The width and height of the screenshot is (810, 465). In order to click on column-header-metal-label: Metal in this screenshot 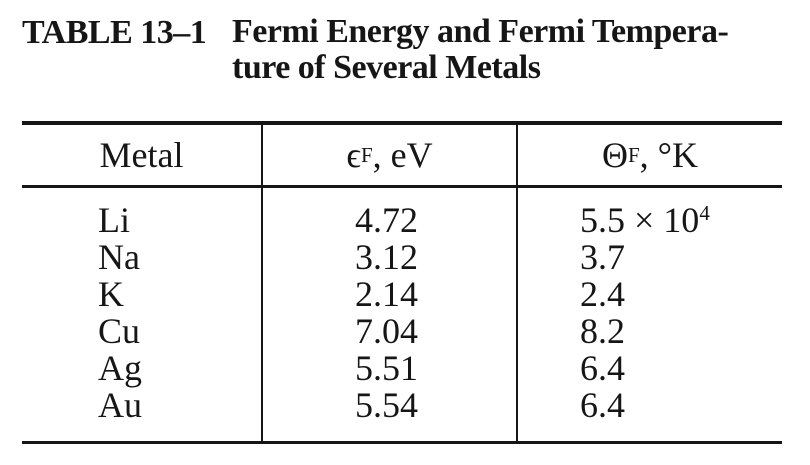, I will do `click(141, 154)`.